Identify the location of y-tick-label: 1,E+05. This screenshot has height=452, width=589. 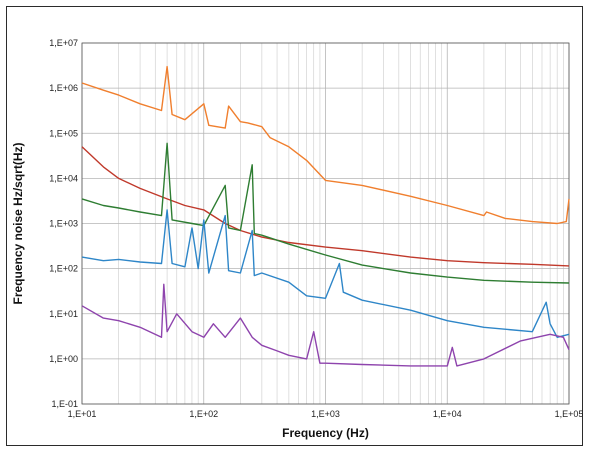
(63, 133).